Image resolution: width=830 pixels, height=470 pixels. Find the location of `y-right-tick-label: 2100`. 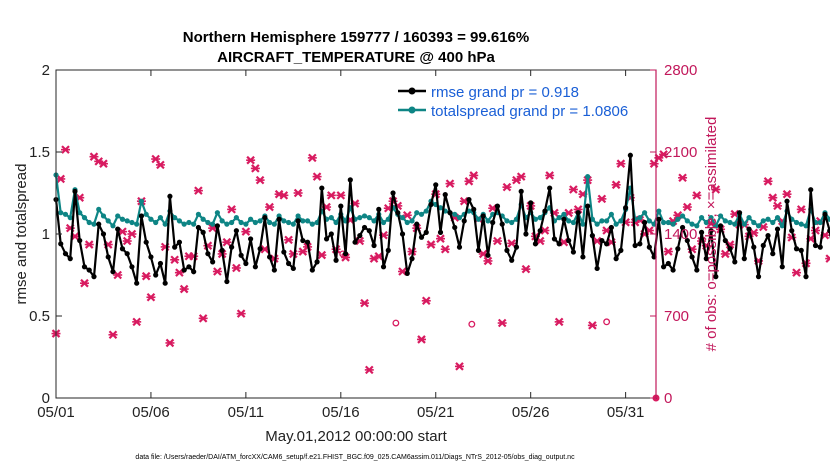

y-right-tick-label: 2100 is located at coordinates (680, 152).